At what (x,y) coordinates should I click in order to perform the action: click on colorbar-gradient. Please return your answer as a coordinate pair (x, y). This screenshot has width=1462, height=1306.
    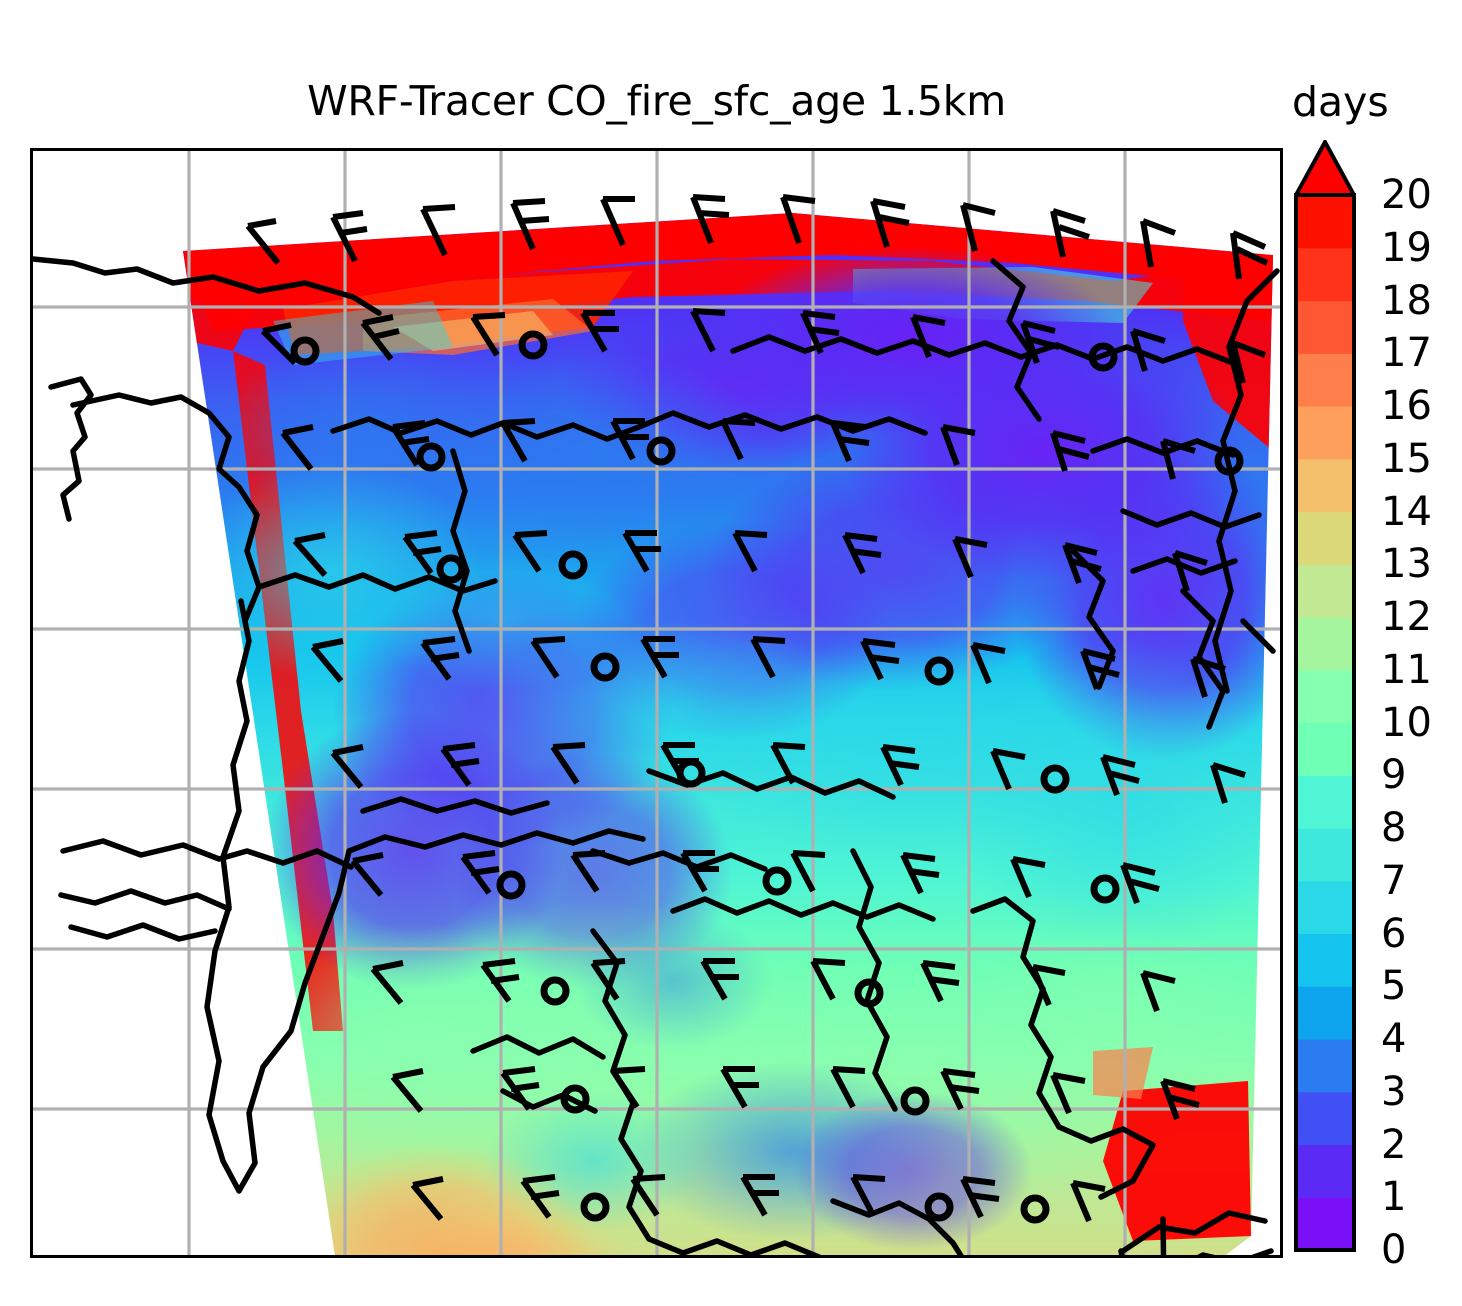
    Looking at the image, I should click on (1325, 696).